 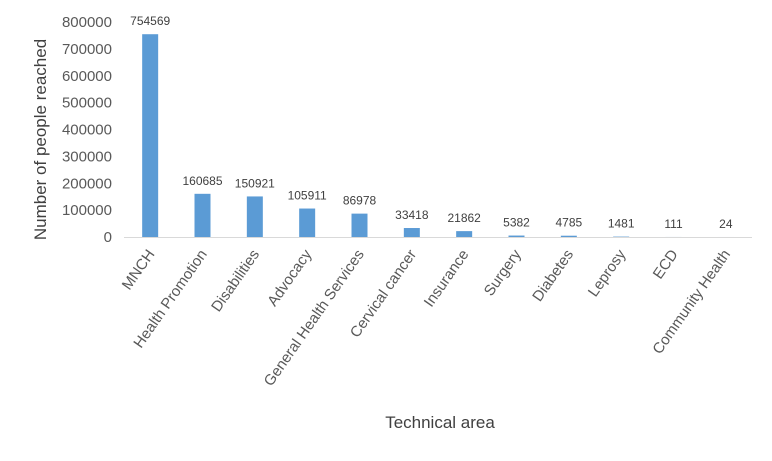 I want to click on data-label: 160685, so click(x=202, y=181).